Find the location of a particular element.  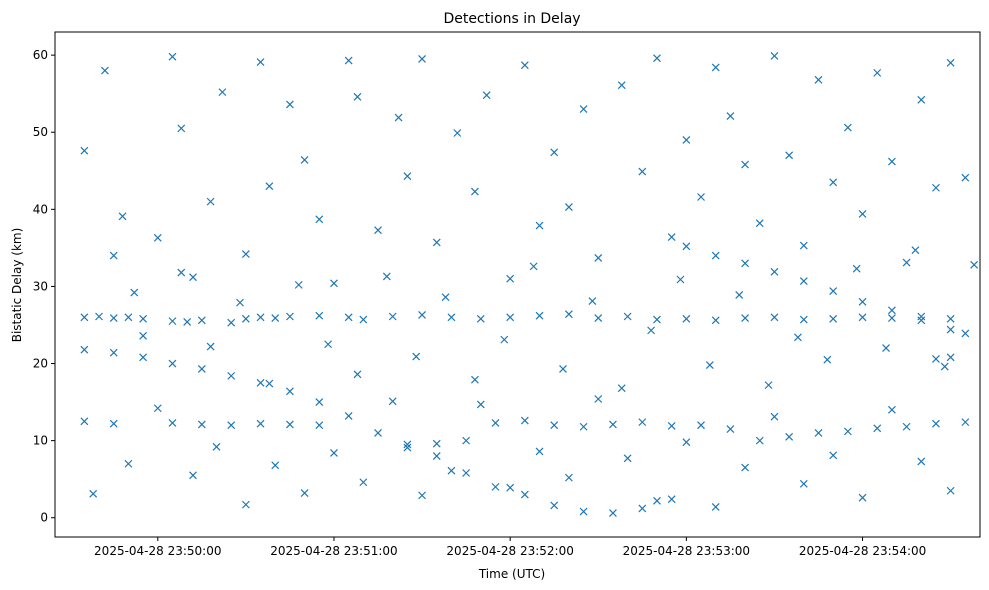

chart-title: Detections in Delay is located at coordinates (511, 19).